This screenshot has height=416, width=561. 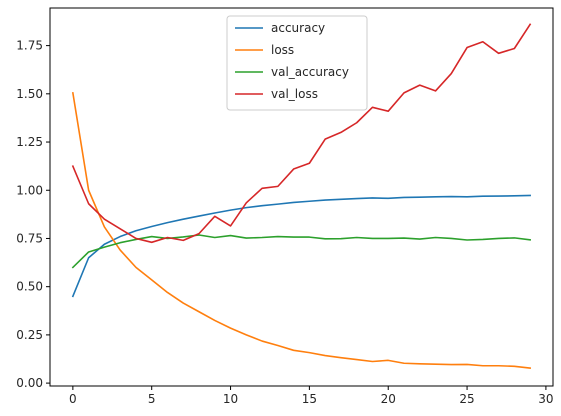 I want to click on y-tick-label: 1.50, so click(x=29, y=94).